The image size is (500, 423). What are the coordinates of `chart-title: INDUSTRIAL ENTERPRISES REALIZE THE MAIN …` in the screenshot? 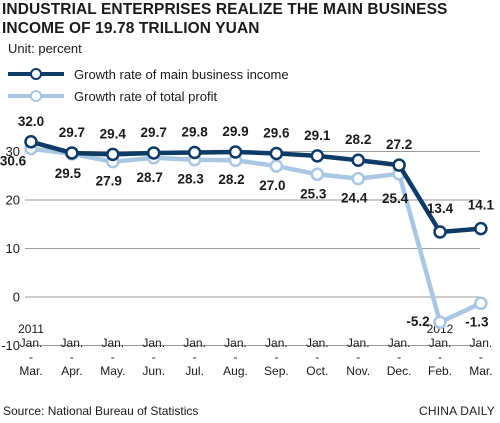 It's located at (225, 19).